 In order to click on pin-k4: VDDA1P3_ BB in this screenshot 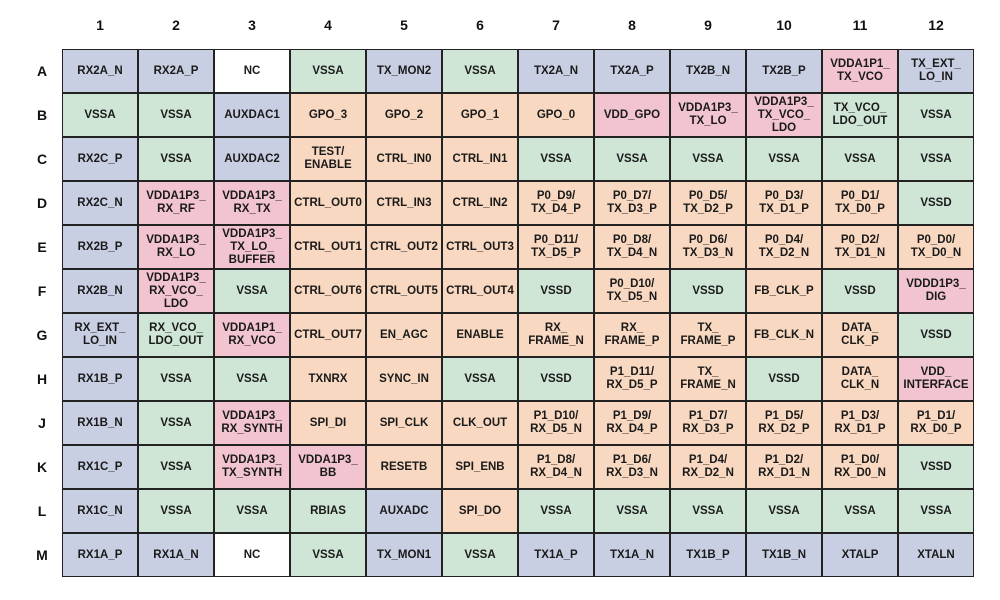, I will do `click(328, 467)`.